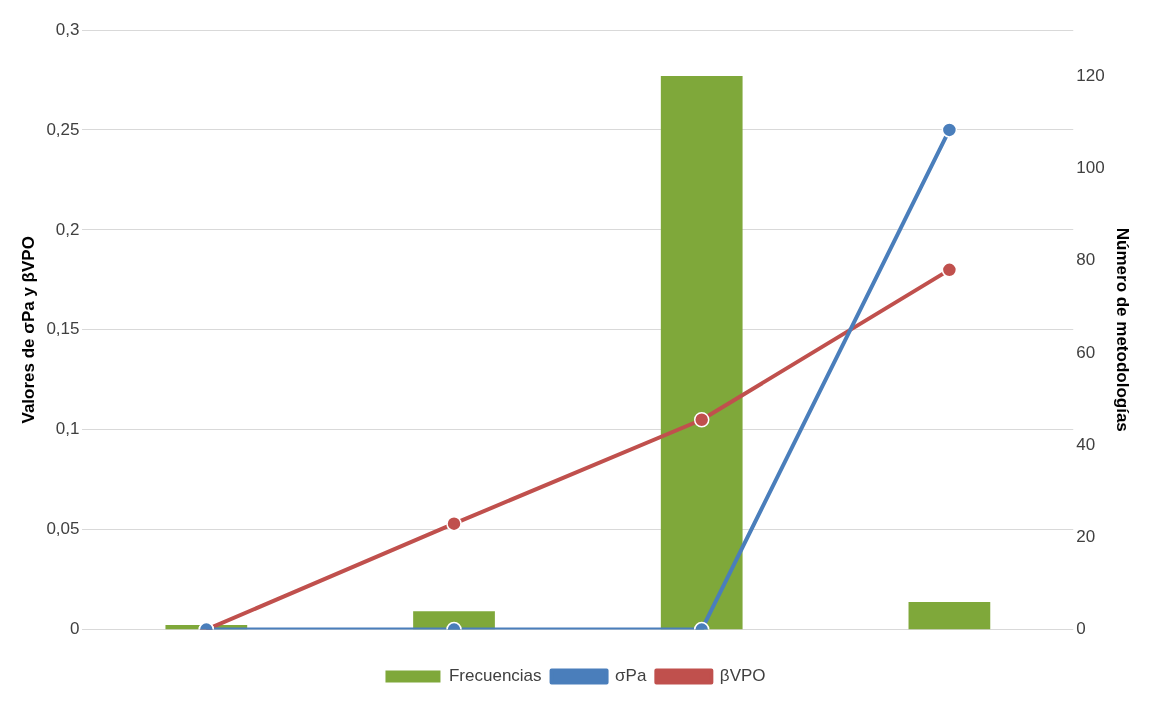 This screenshot has height=705, width=1151. I want to click on legend-label: Frecuencias, so click(495, 676).